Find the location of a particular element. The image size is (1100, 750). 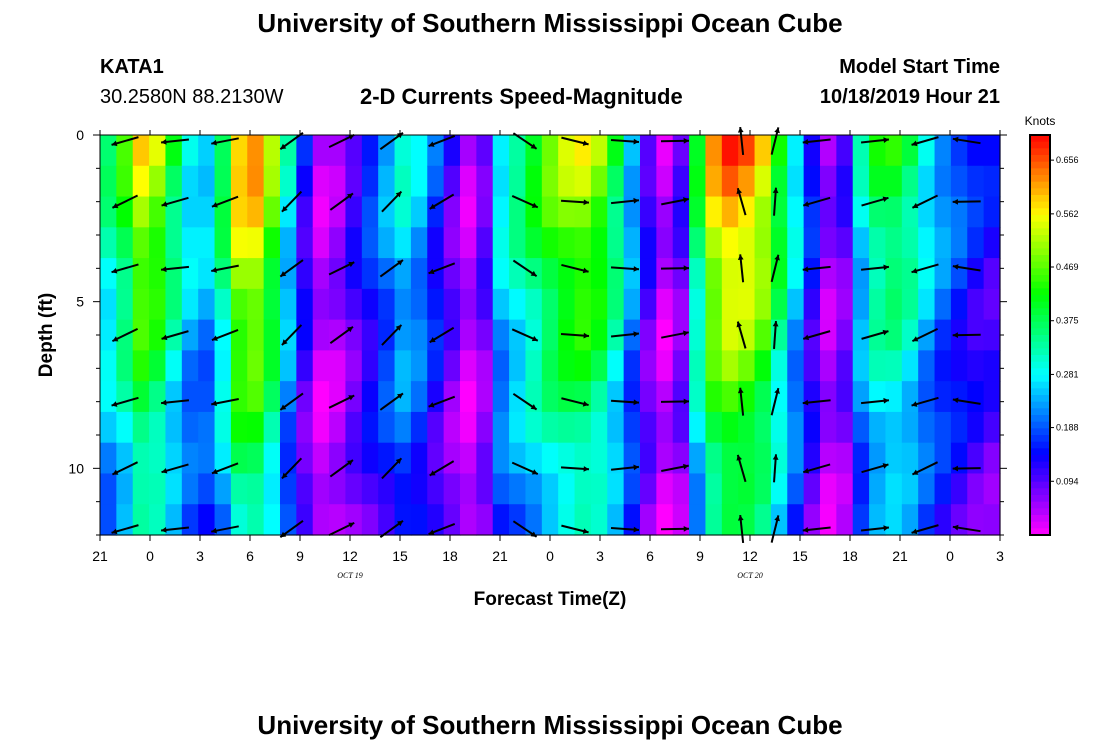

station-coords: 30.2580N 88.2130W is located at coordinates (192, 97).